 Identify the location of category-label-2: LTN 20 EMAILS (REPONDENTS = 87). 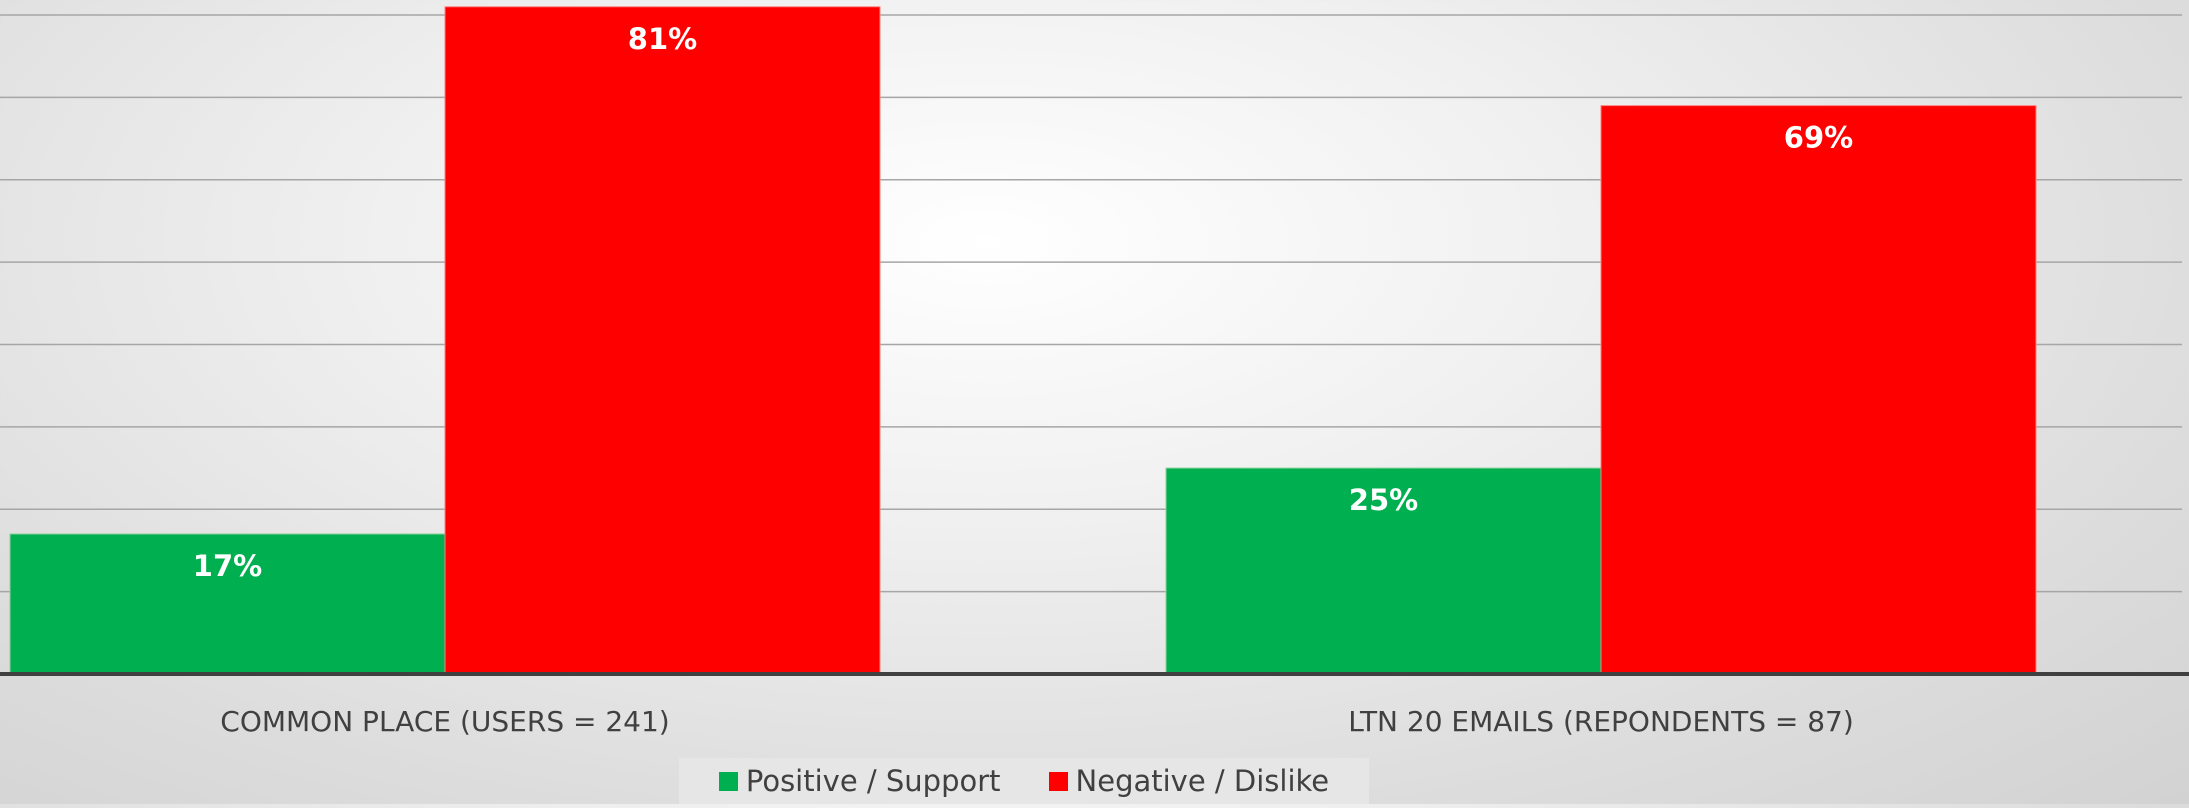
(1601, 721).